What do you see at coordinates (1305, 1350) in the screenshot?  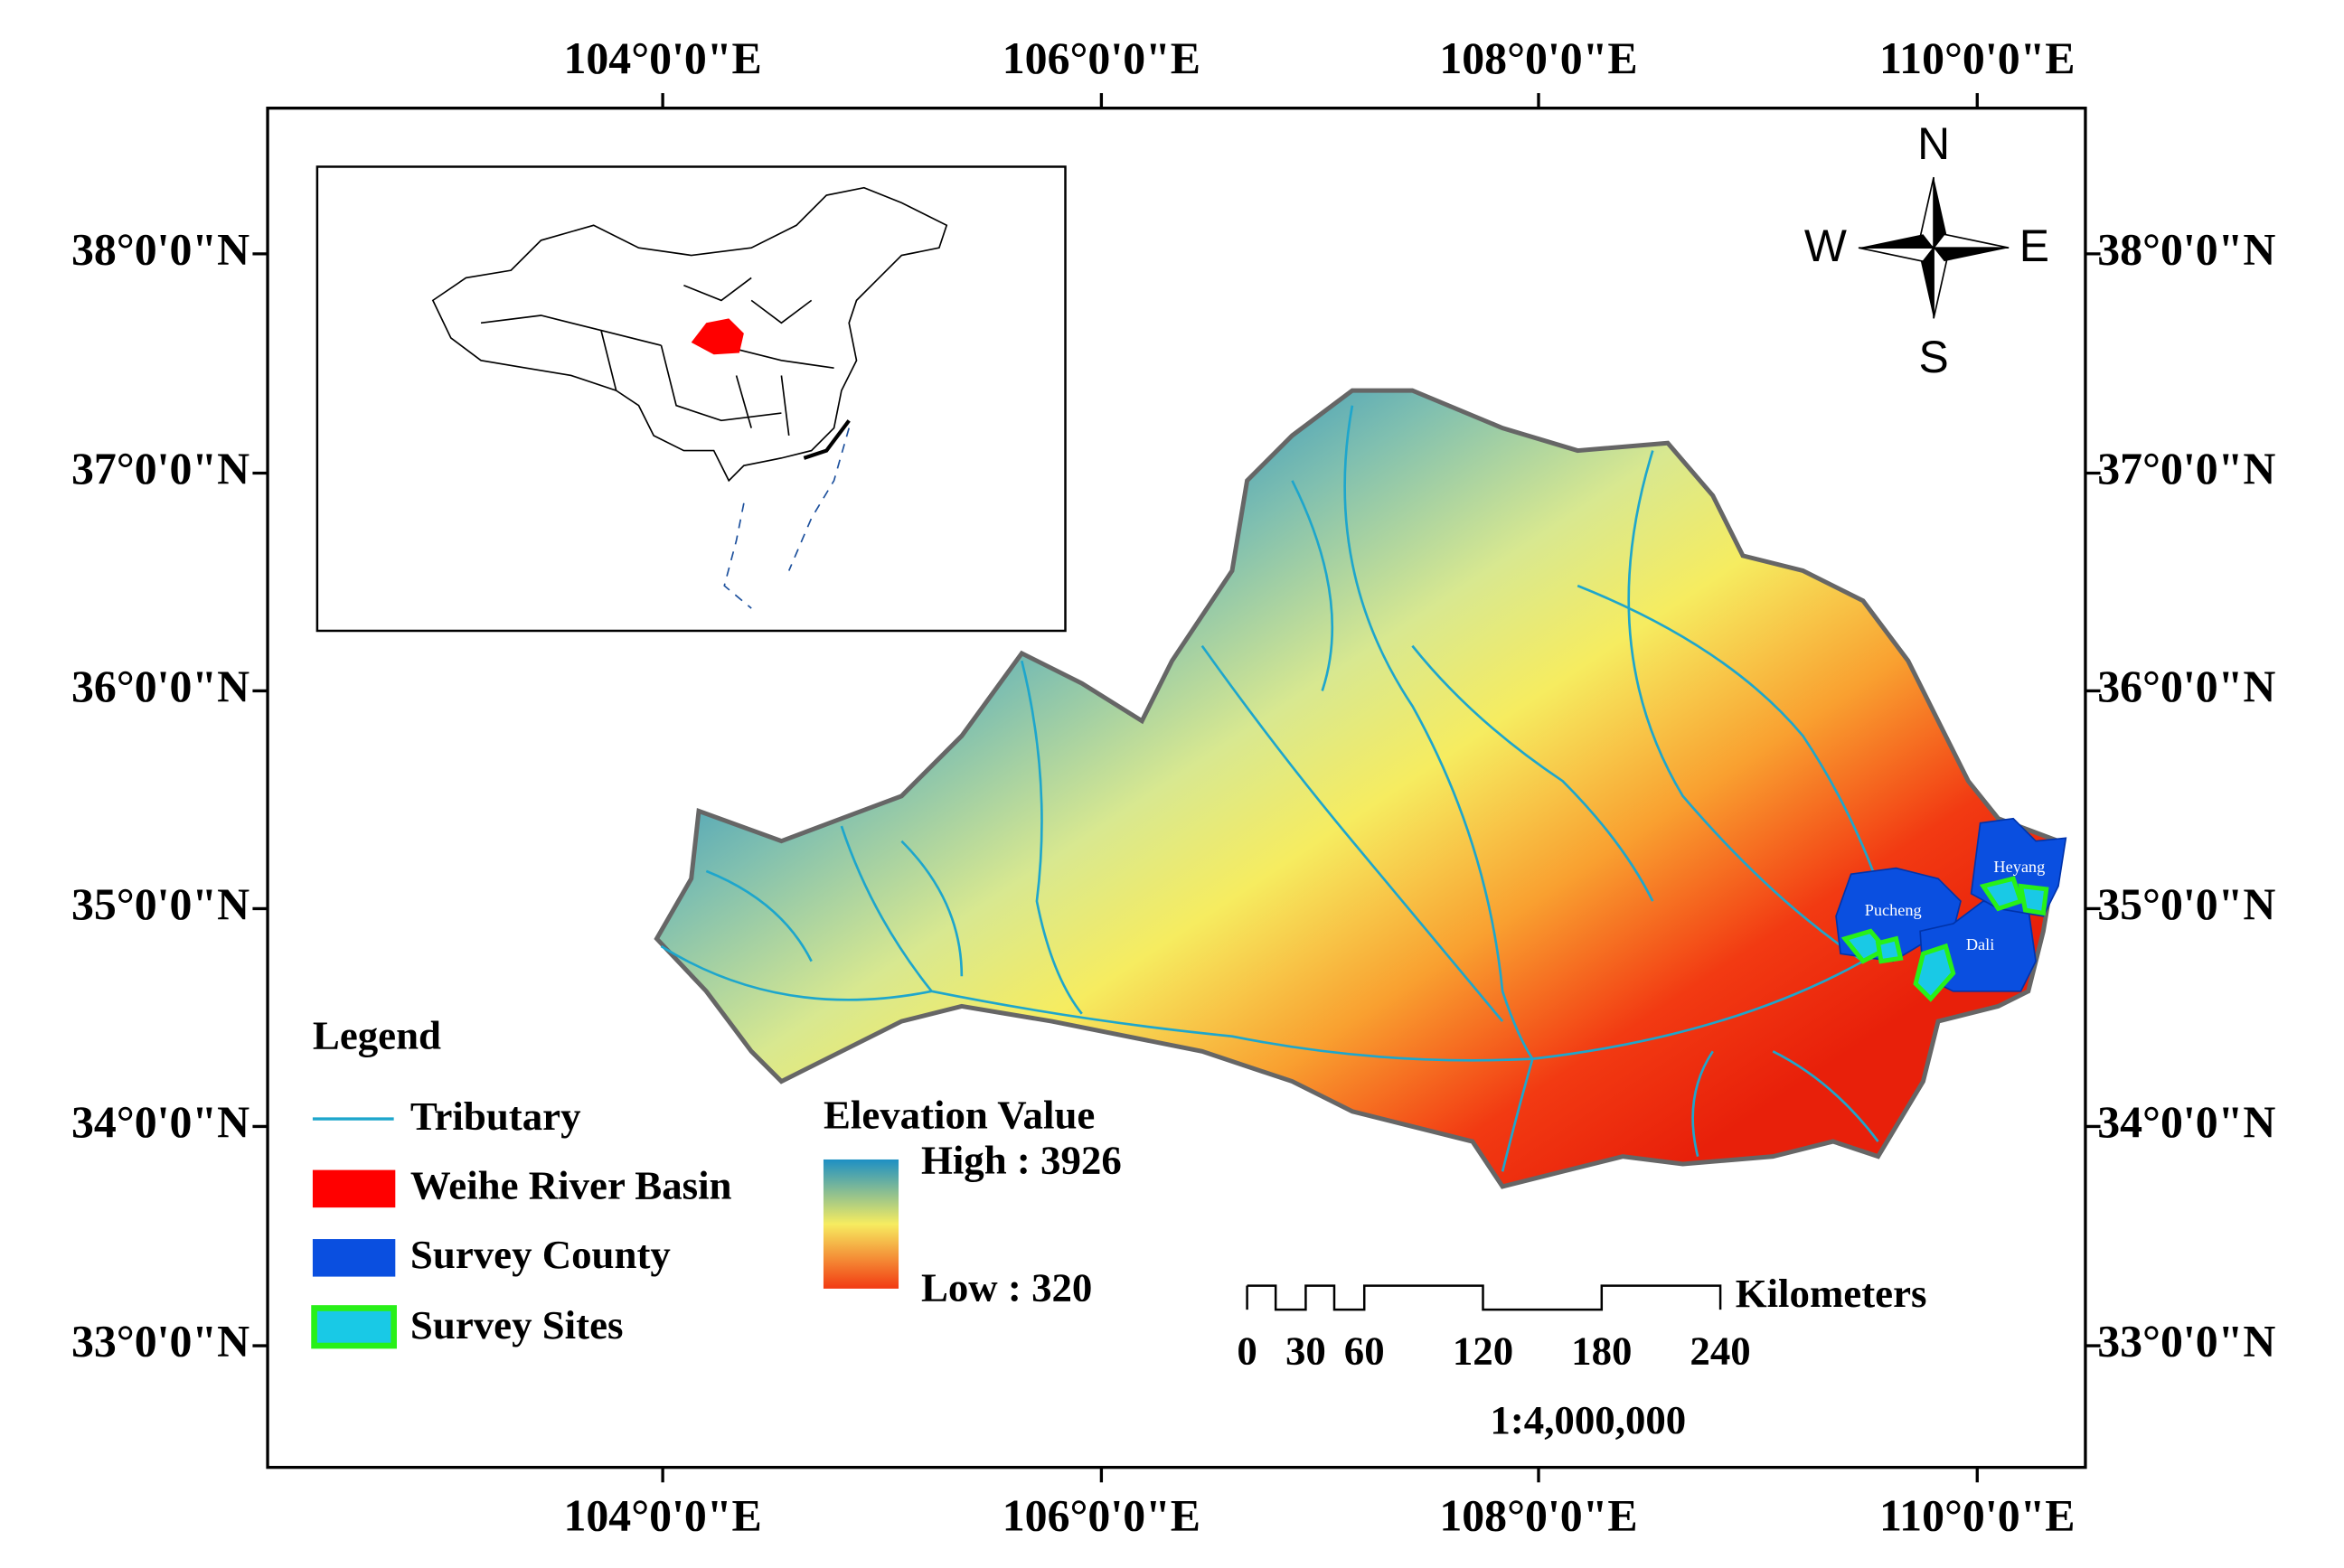 I see `scale-label: 30` at bounding box center [1305, 1350].